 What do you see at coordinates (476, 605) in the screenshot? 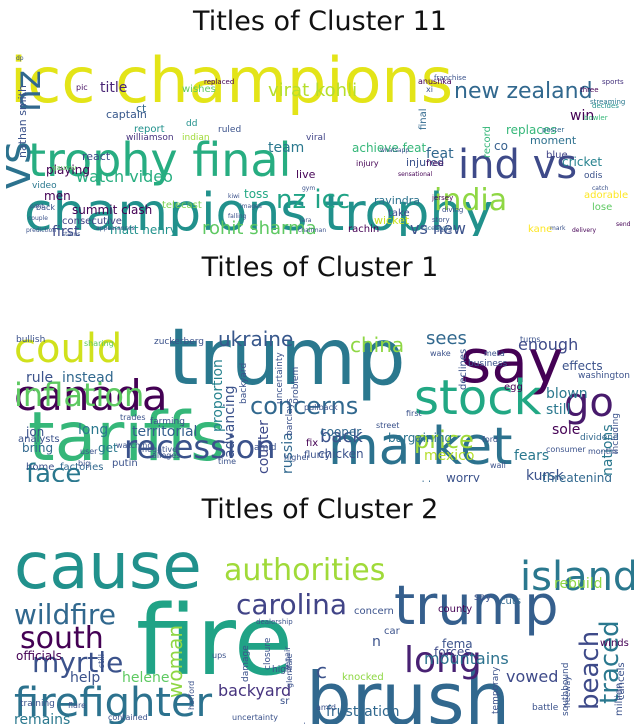
I see `word-trump: trump` at bounding box center [476, 605].